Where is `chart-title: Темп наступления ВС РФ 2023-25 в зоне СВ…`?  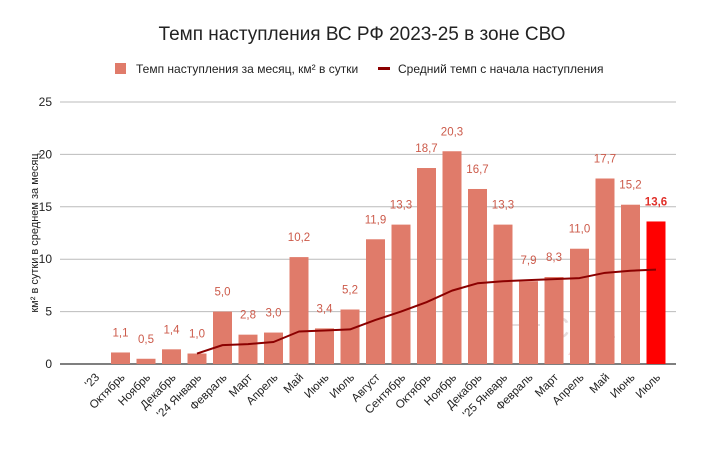 chart-title: Темп наступления ВС РФ 2023-25 в зоне СВ… is located at coordinates (362, 34).